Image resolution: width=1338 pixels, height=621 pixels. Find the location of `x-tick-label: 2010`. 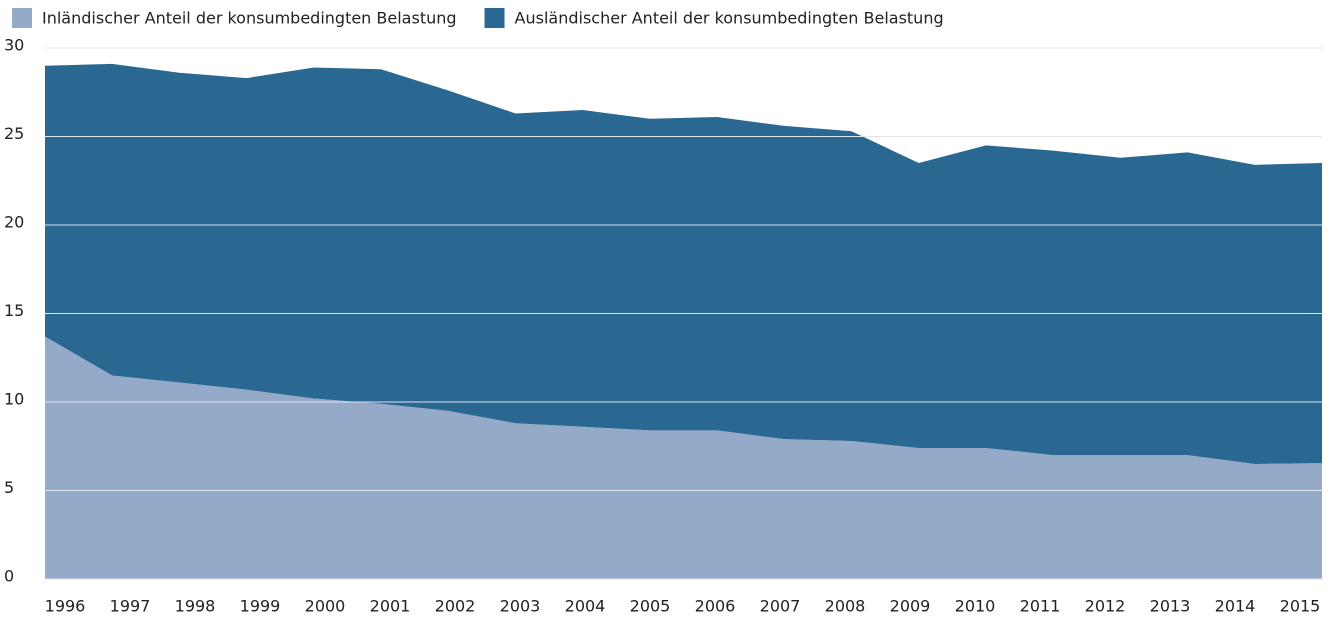

x-tick-label: 2010 is located at coordinates (975, 606).